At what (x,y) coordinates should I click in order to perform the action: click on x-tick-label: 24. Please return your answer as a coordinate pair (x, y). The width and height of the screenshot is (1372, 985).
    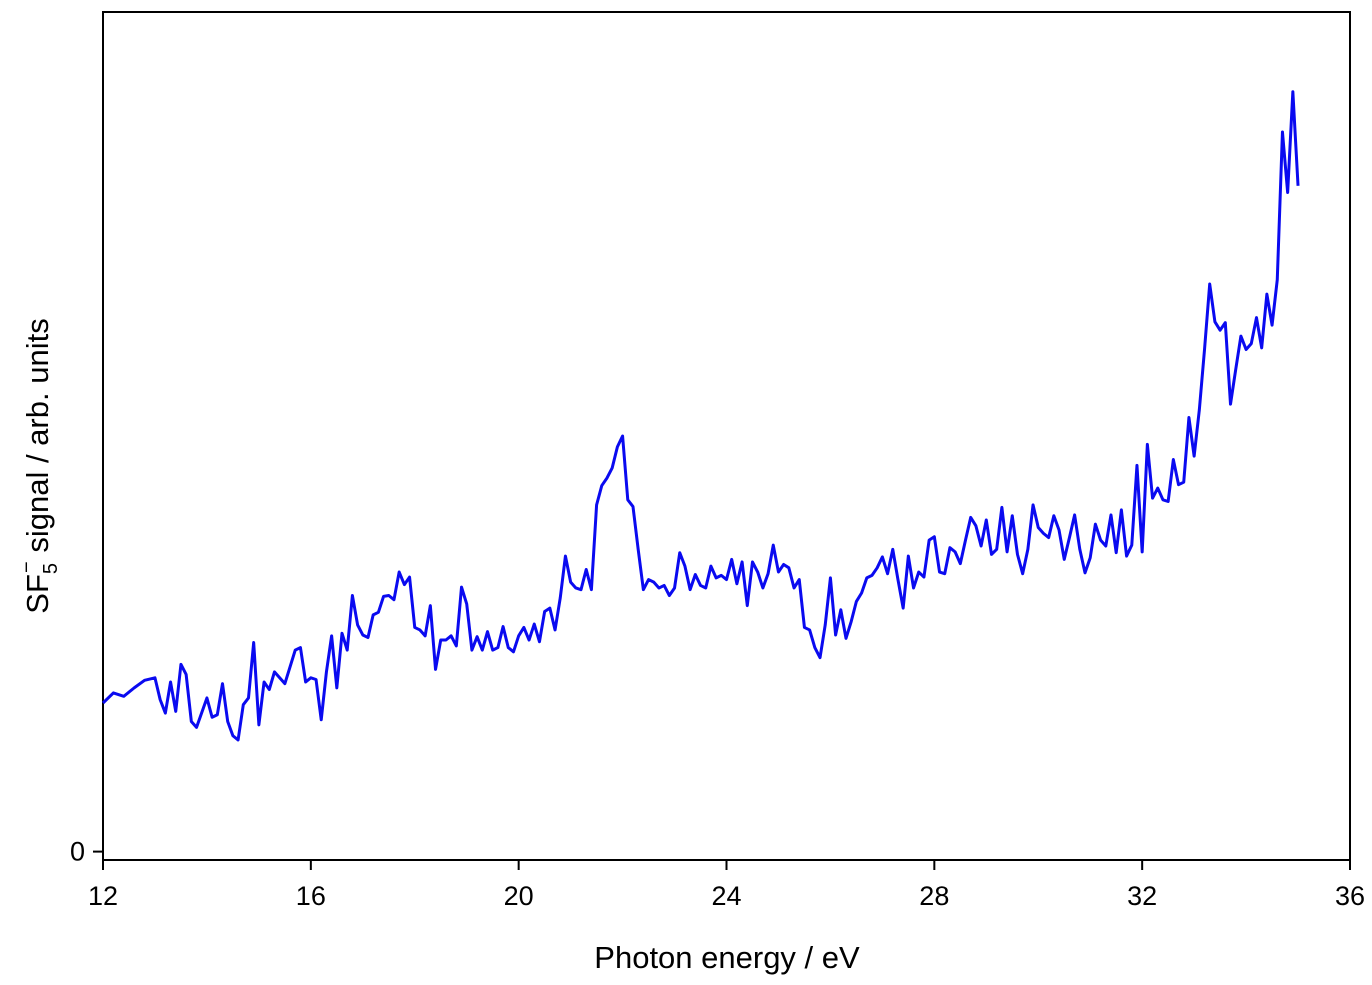
    Looking at the image, I should click on (726, 896).